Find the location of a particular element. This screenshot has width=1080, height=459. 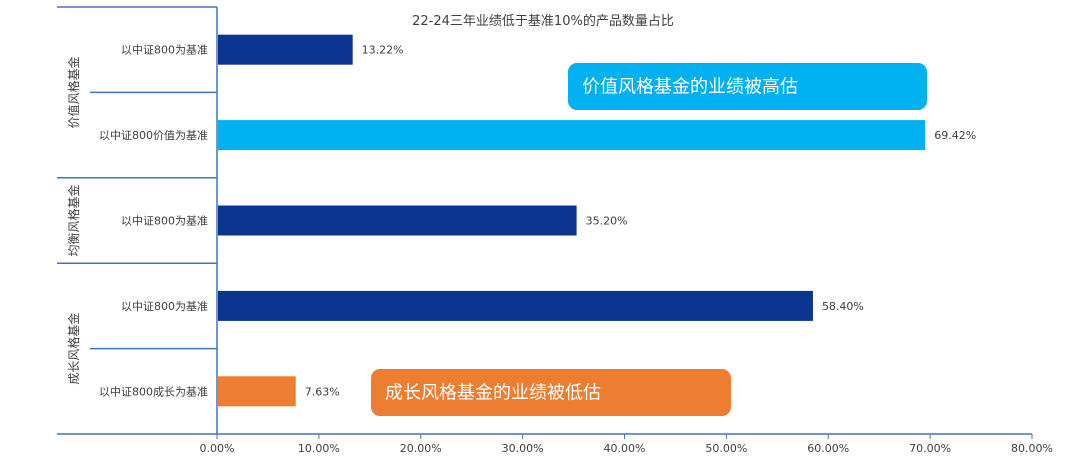

callout-text: 价值风格基金的业绩被高估 is located at coordinates (690, 87).